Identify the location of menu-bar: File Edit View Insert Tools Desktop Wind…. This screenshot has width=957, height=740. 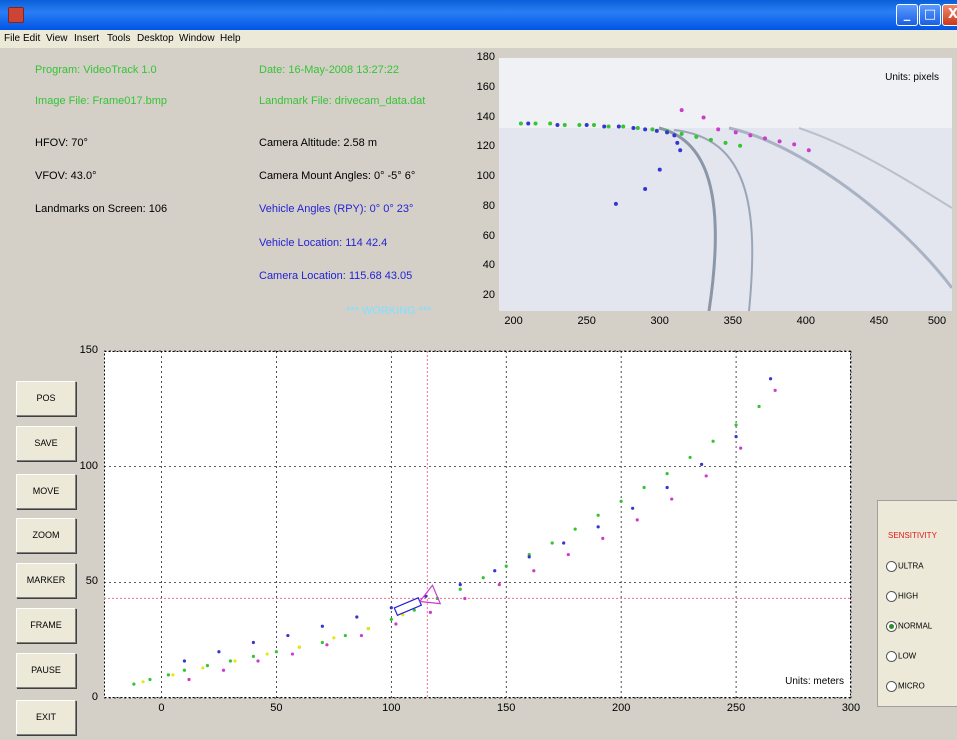
(478, 39).